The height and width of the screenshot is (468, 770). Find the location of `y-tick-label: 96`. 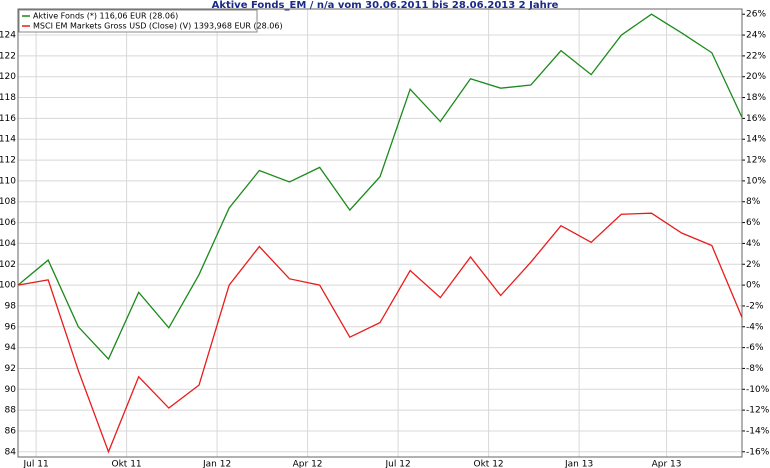

y-tick-label: 96 is located at coordinates (11, 327).